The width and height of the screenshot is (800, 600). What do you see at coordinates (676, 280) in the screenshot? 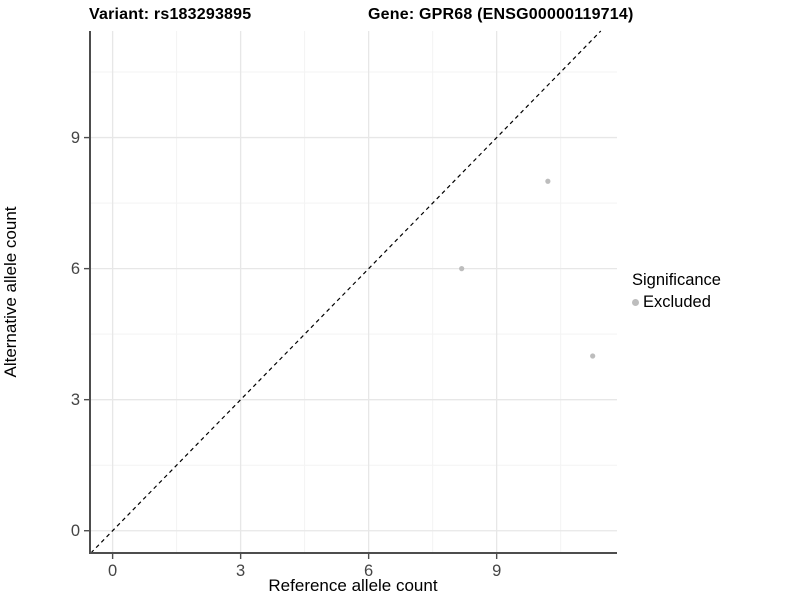
I see `legend-title: Significance` at bounding box center [676, 280].